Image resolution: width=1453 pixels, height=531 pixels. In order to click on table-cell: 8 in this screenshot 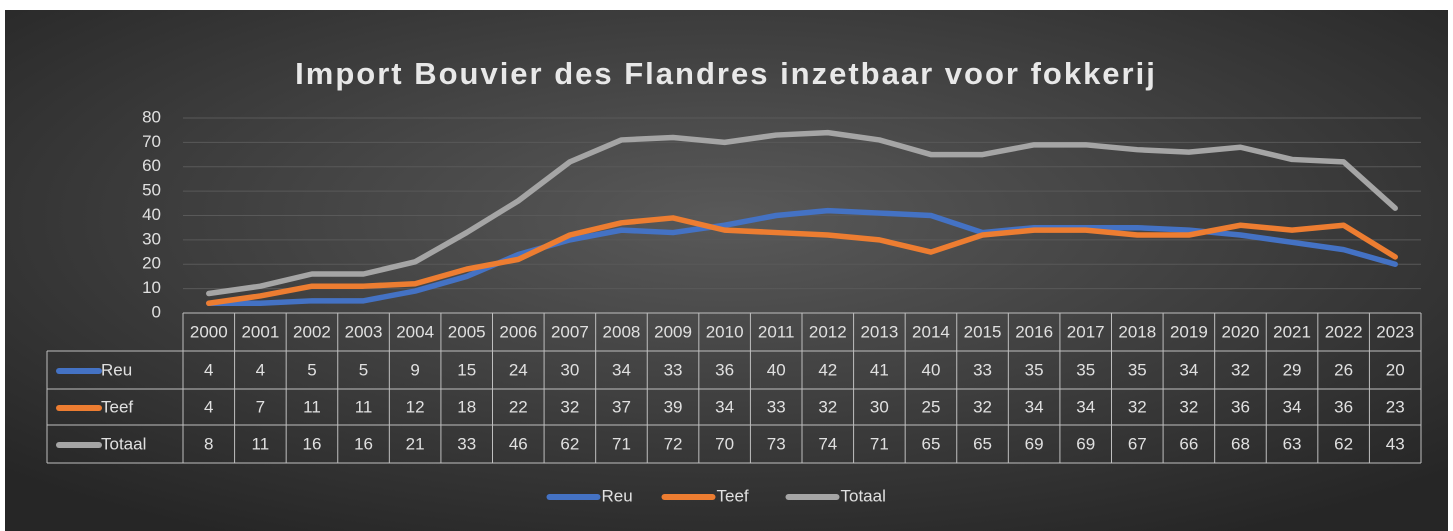, I will do `click(208, 443)`.